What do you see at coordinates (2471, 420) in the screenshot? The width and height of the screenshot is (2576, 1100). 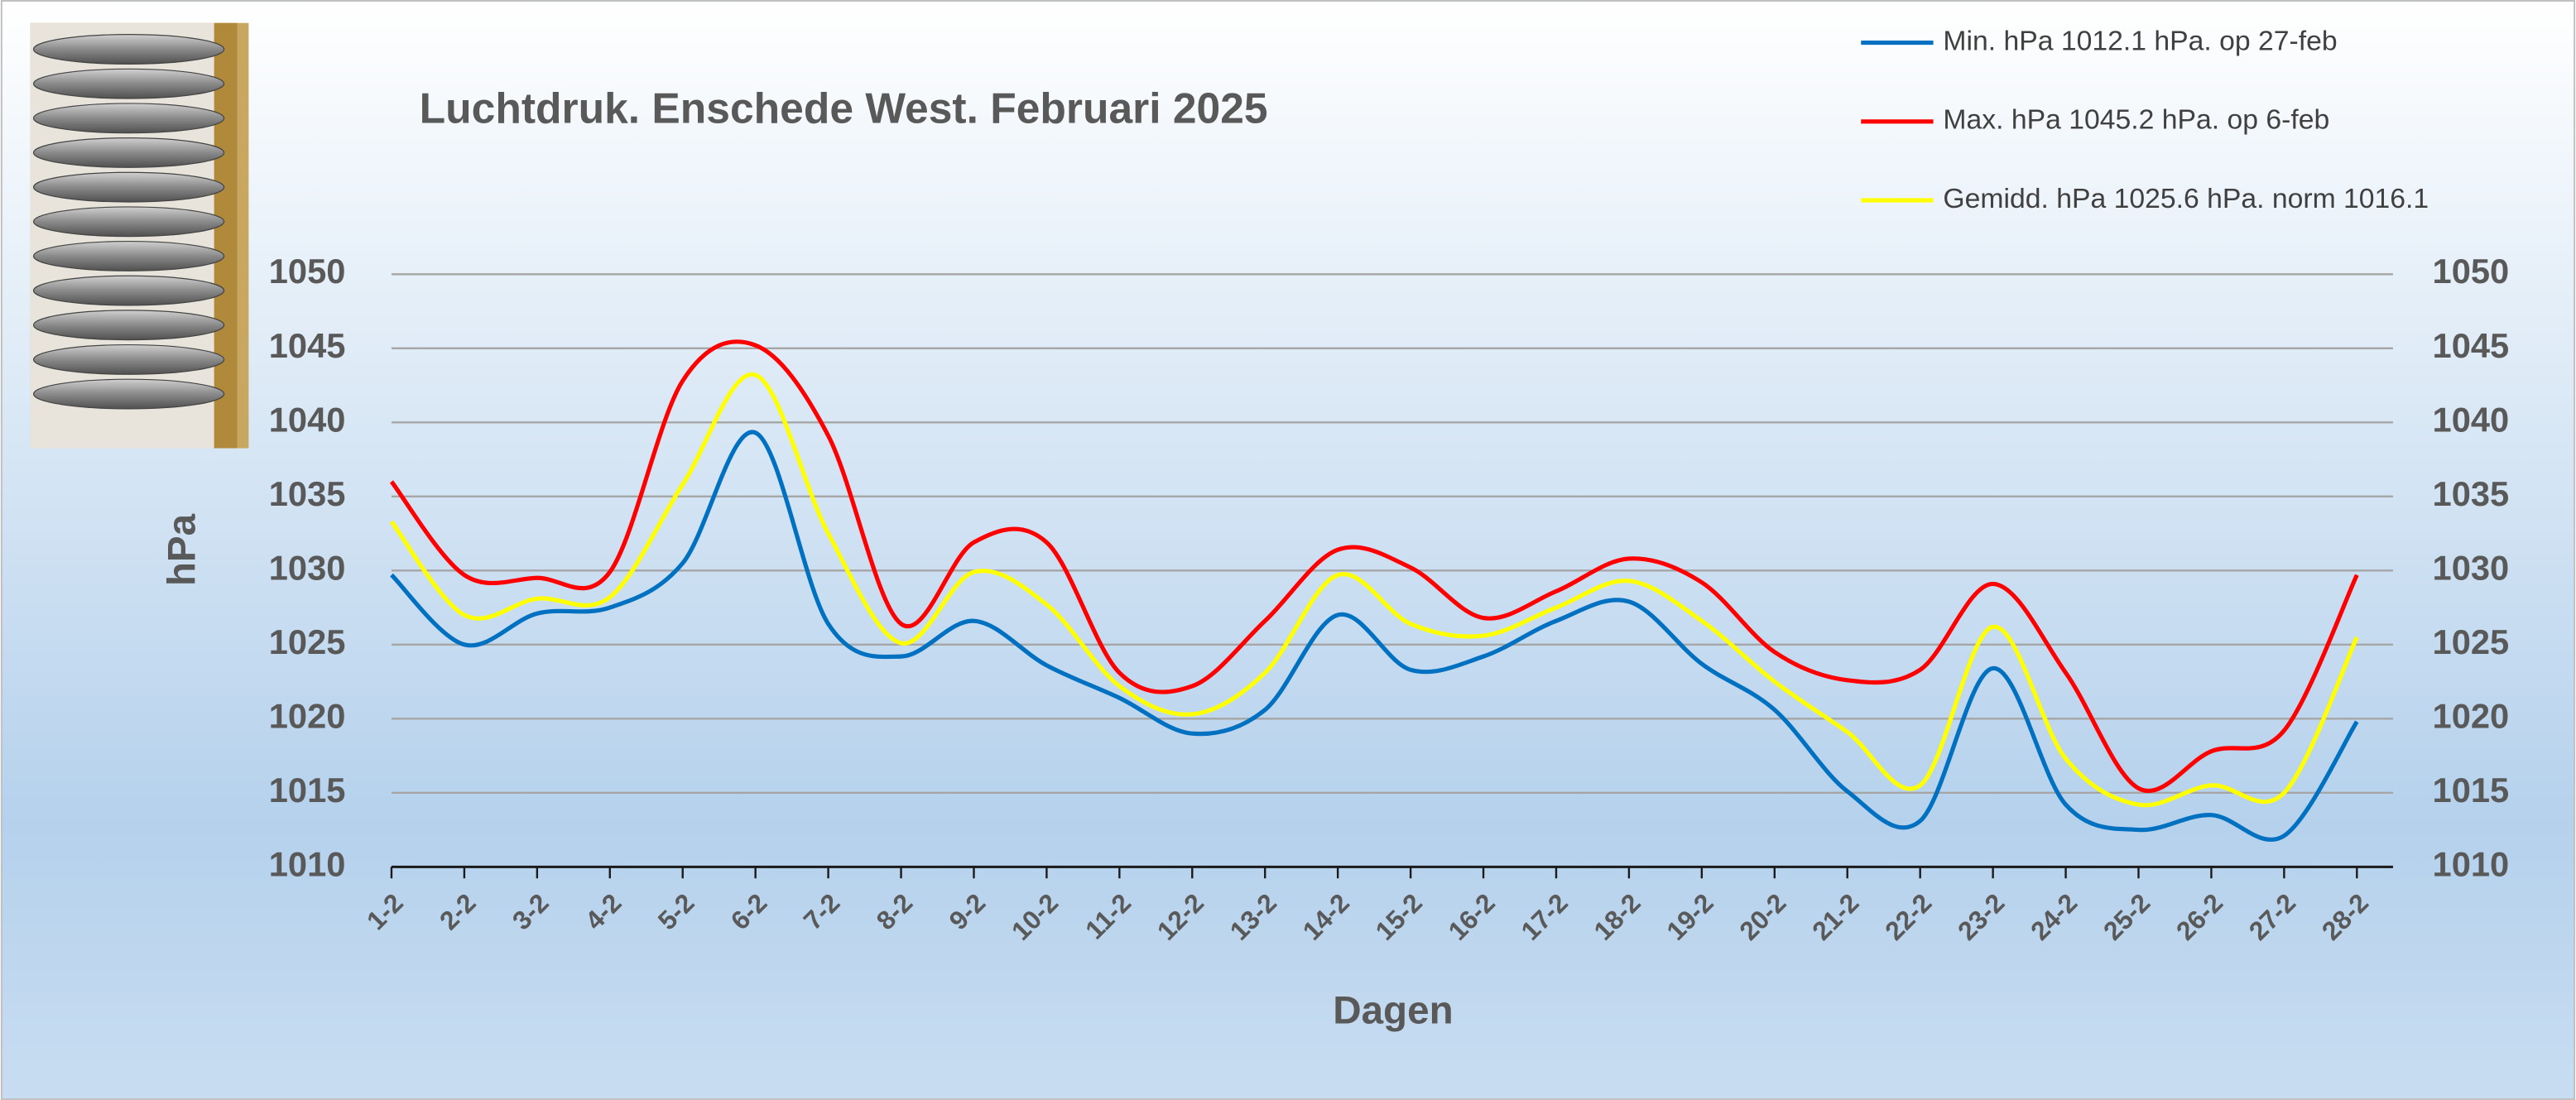 I see `y2-tick-label: 1040` at bounding box center [2471, 420].